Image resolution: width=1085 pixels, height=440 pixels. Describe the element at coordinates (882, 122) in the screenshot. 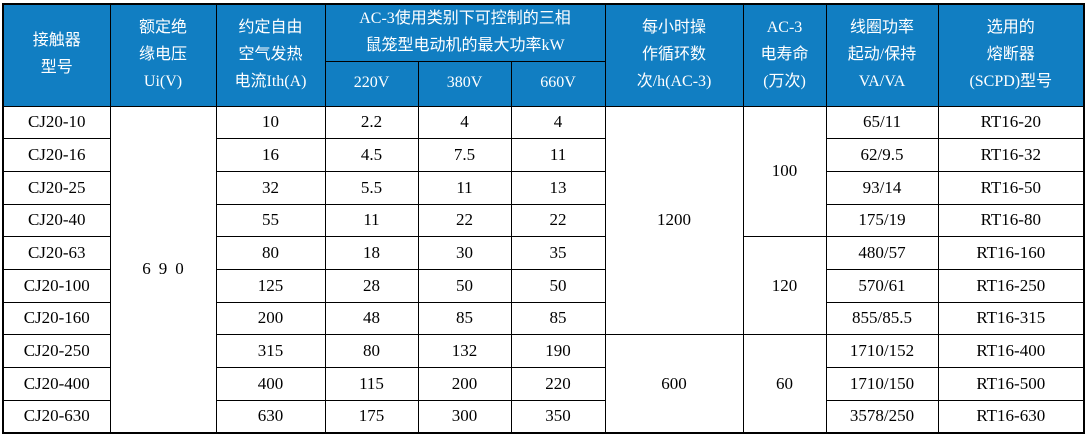

I see `cell-coil: 65/11` at that location.